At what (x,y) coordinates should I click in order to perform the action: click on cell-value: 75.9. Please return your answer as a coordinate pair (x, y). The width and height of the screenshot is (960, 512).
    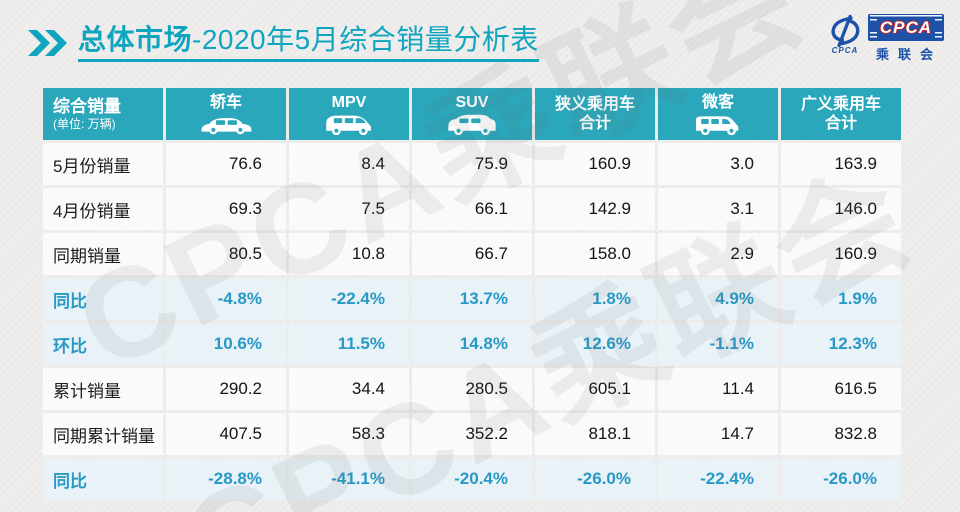
    Looking at the image, I should click on (472, 164).